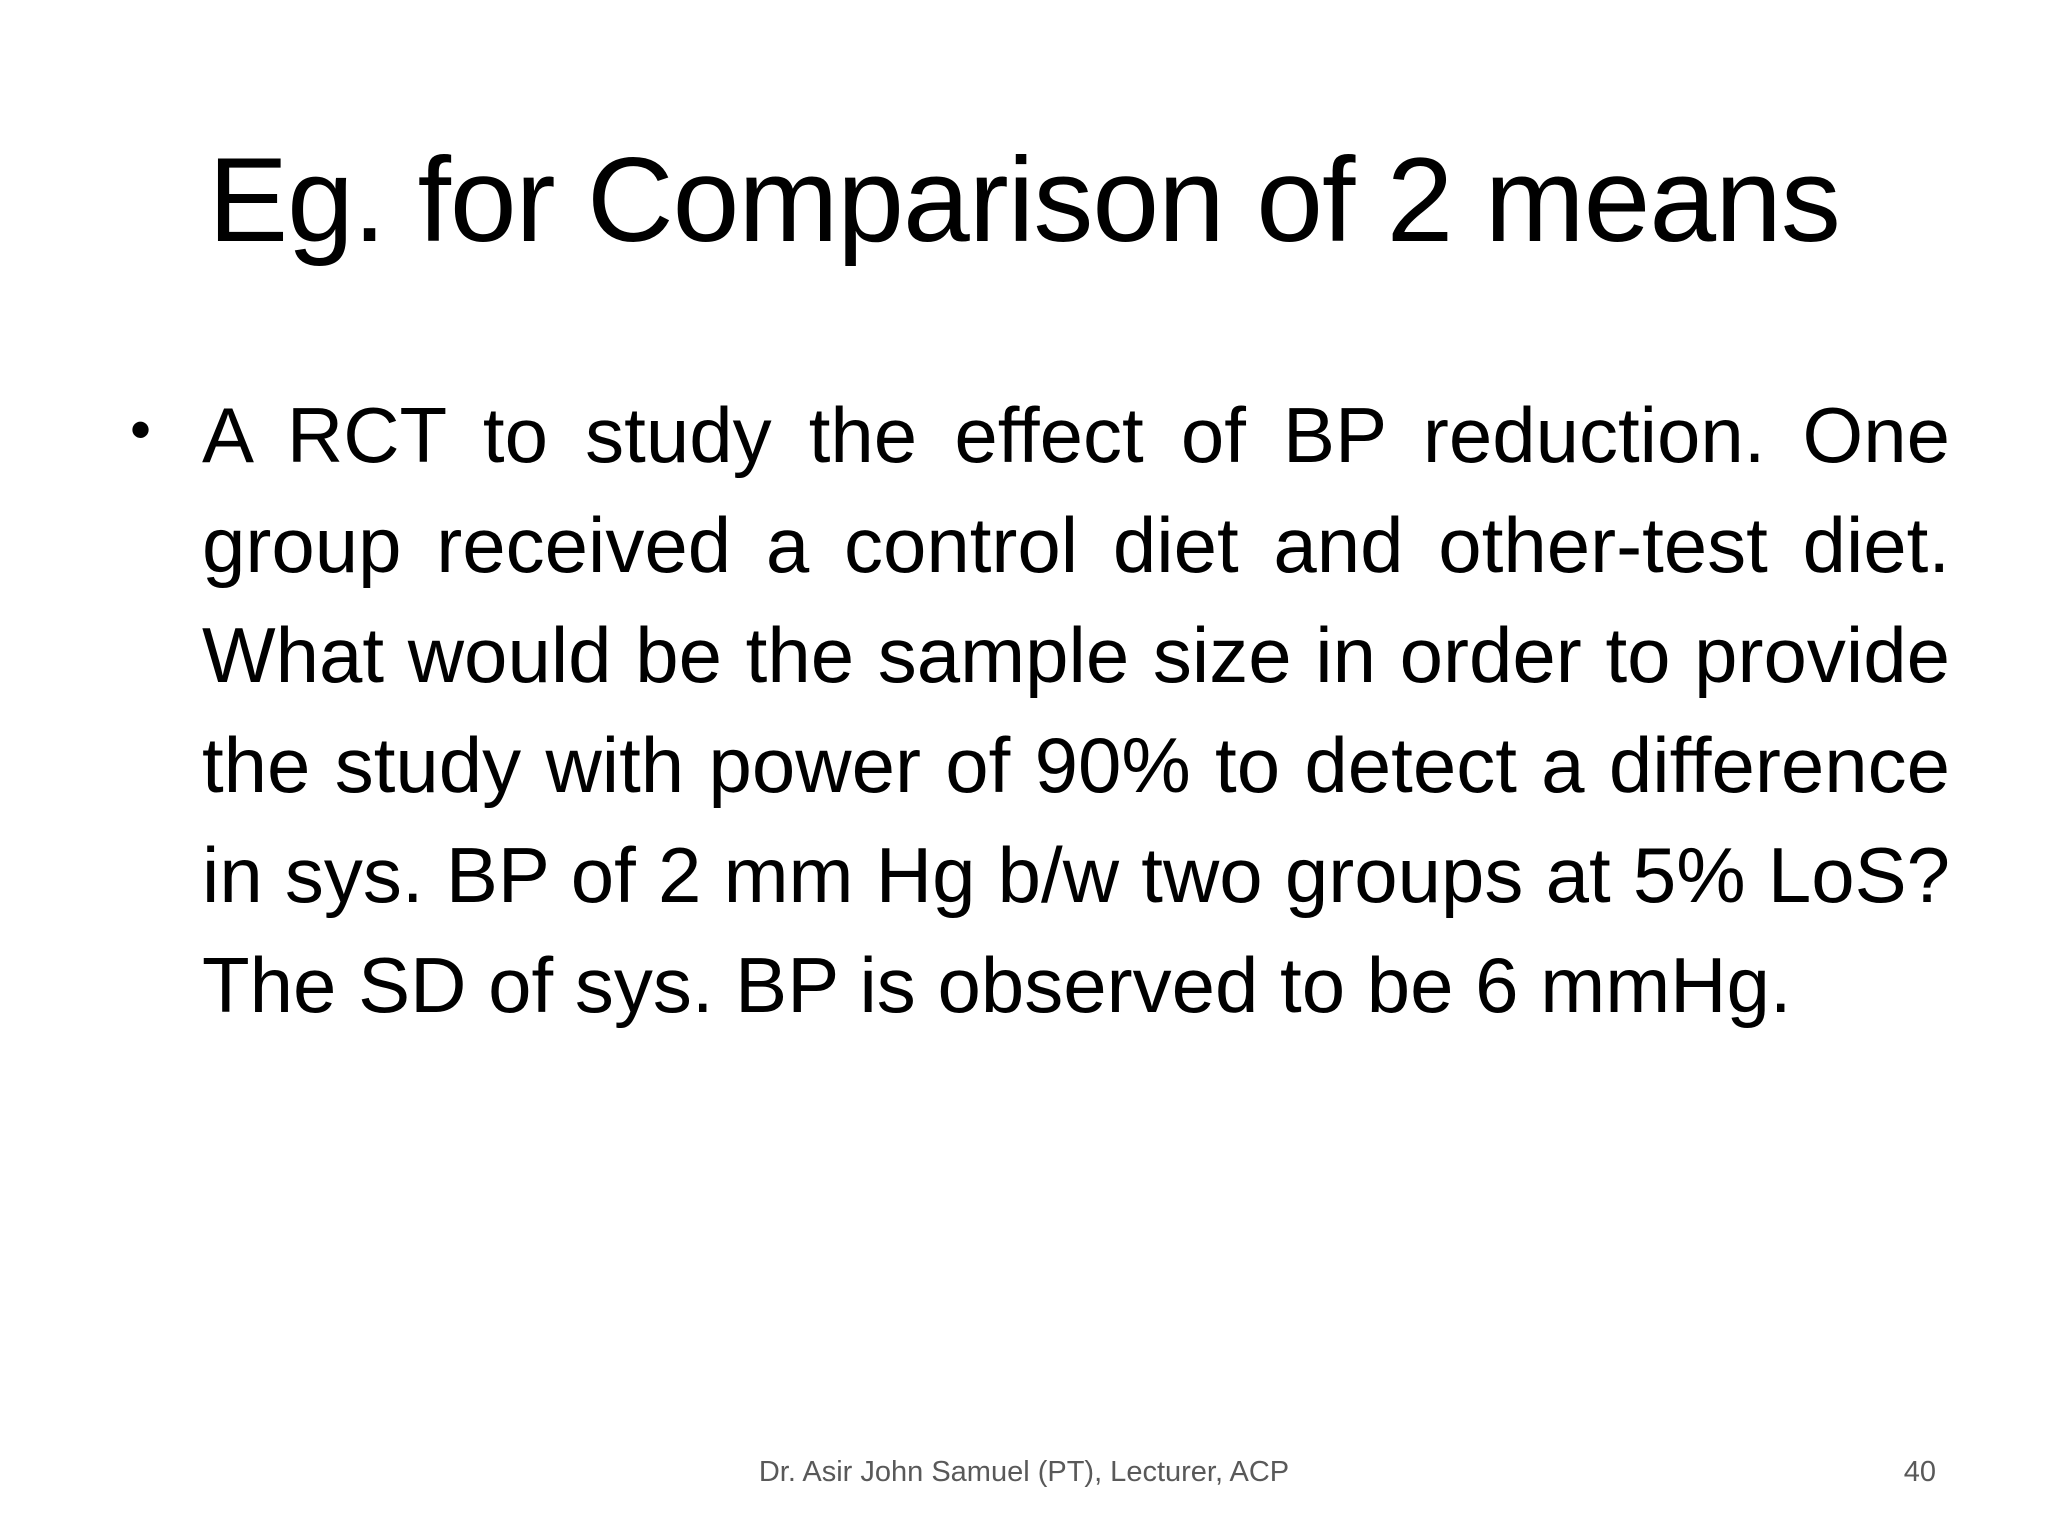 The image size is (2048, 1536). Describe the element at coordinates (1919, 1472) in the screenshot. I see `page-number: 40` at that location.